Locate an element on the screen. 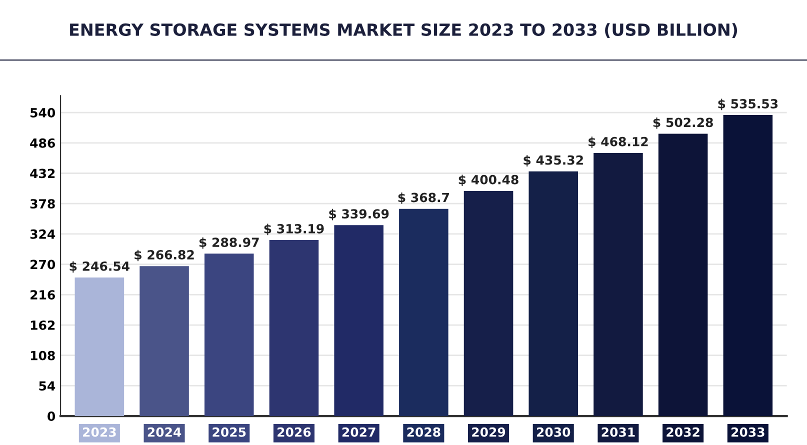 The height and width of the screenshot is (445, 807). y-tick-label: 432 is located at coordinates (42, 173).